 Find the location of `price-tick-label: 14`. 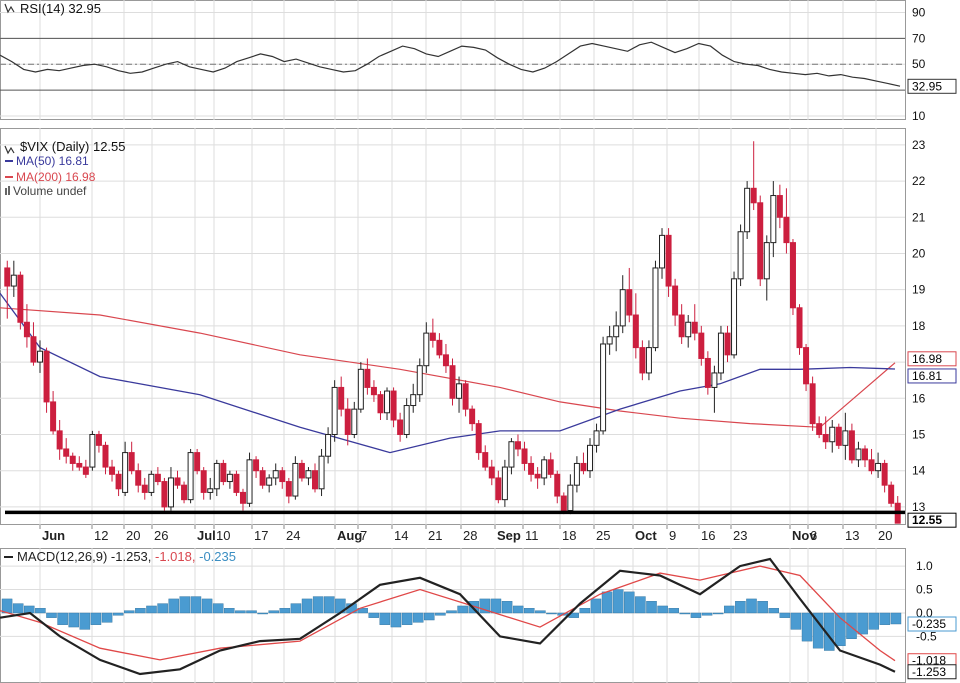

price-tick-label: 14 is located at coordinates (919, 471).